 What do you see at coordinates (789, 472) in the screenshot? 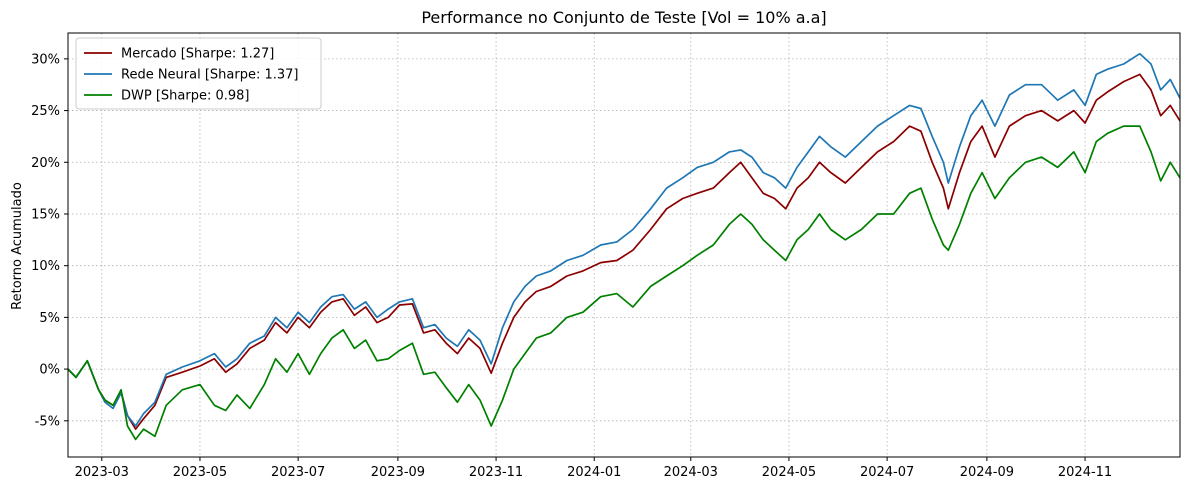
I see `x-tick-label: 2024-05` at bounding box center [789, 472].